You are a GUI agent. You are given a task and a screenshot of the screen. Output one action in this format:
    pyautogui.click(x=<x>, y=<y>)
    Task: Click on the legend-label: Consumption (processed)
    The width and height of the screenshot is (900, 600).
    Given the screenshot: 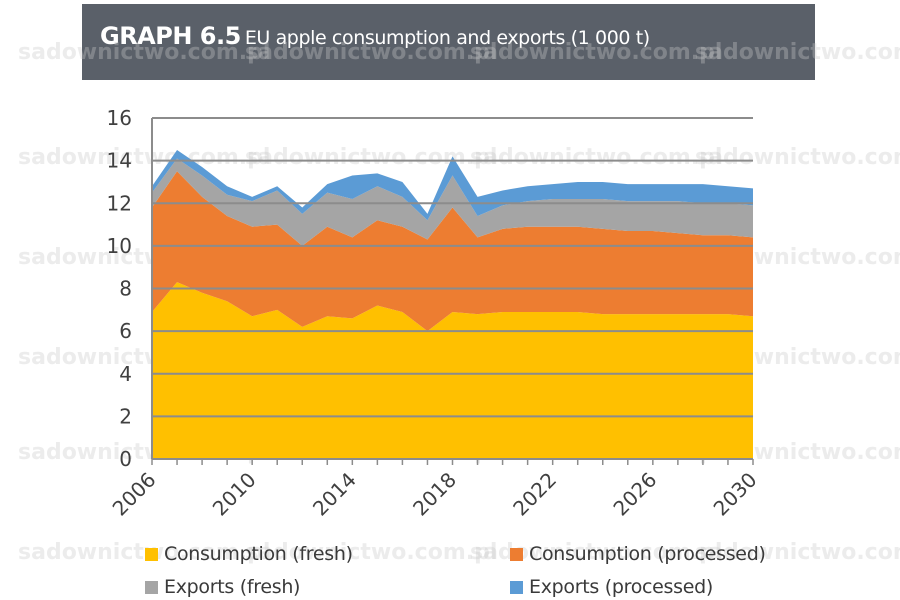 What is the action you would take?
    pyautogui.click(x=647, y=554)
    